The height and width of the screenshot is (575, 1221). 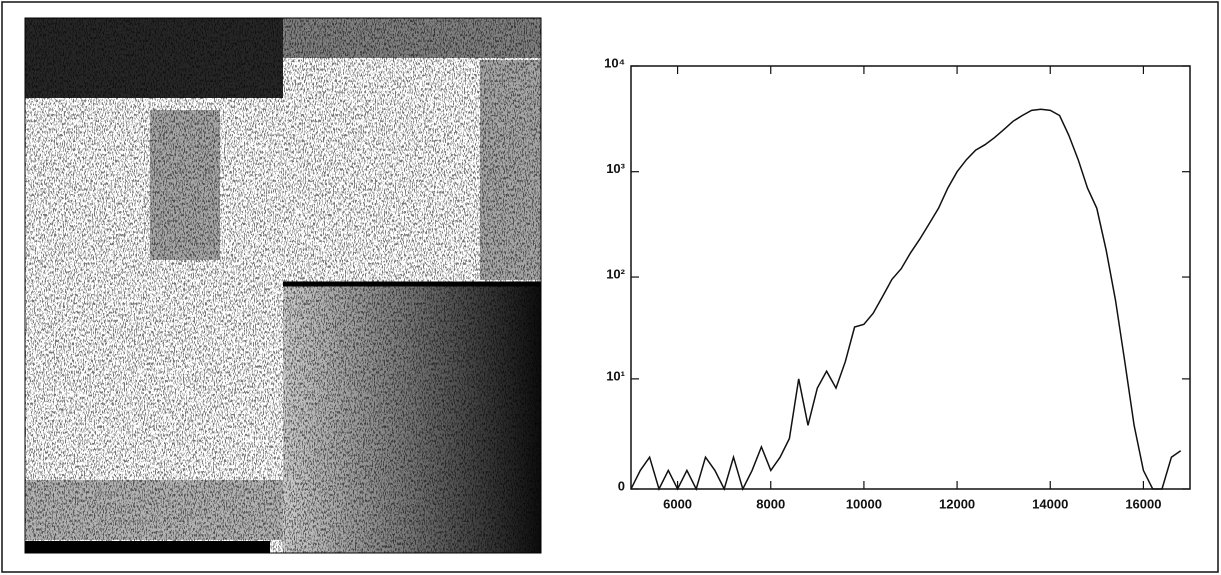 What do you see at coordinates (615, 273) in the screenshot?
I see `y-tick-label: 10²` at bounding box center [615, 273].